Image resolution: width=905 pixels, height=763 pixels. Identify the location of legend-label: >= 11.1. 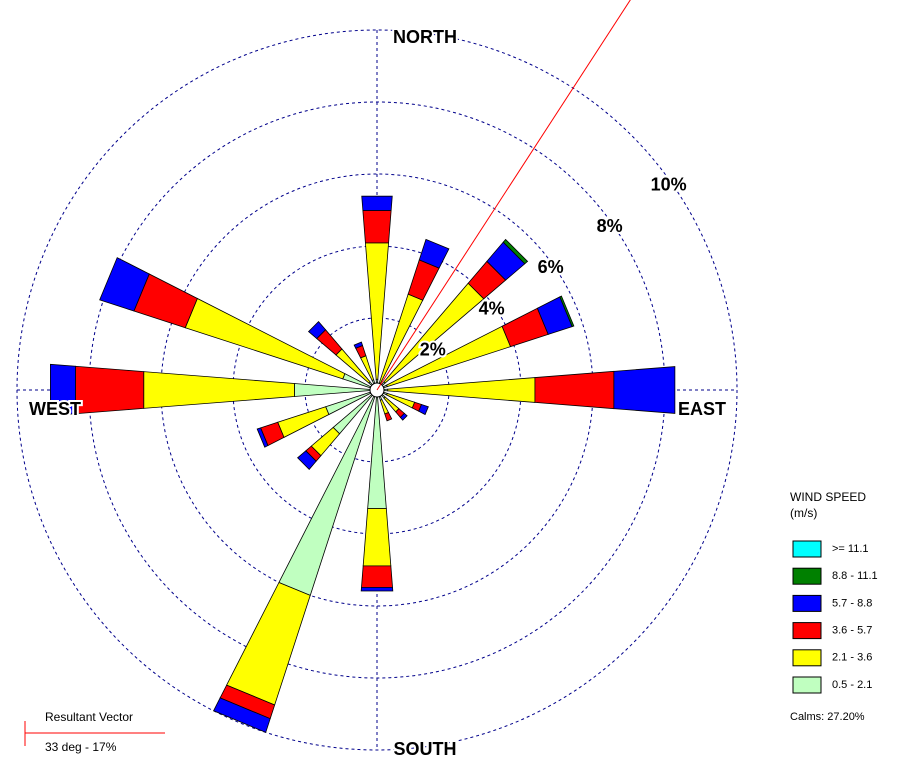
(850, 549).